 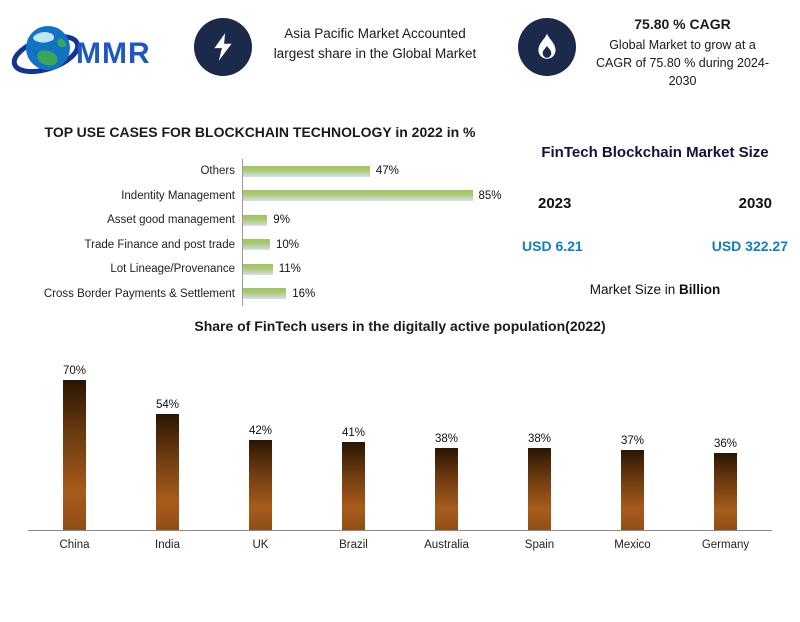 I want to click on use-cases-row: Indentity Management 85%, so click(x=260, y=195).